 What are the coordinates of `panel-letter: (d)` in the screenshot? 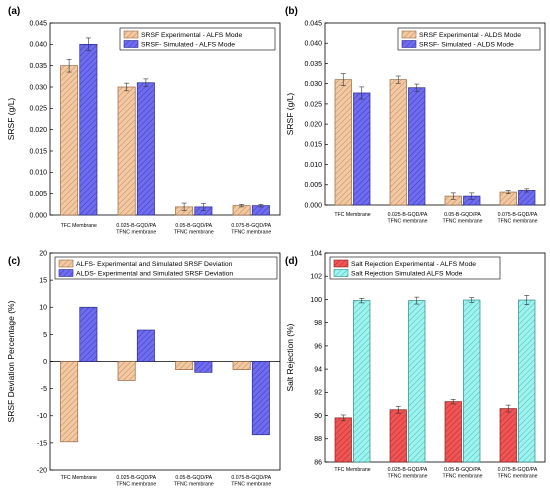 It's located at (291, 261).